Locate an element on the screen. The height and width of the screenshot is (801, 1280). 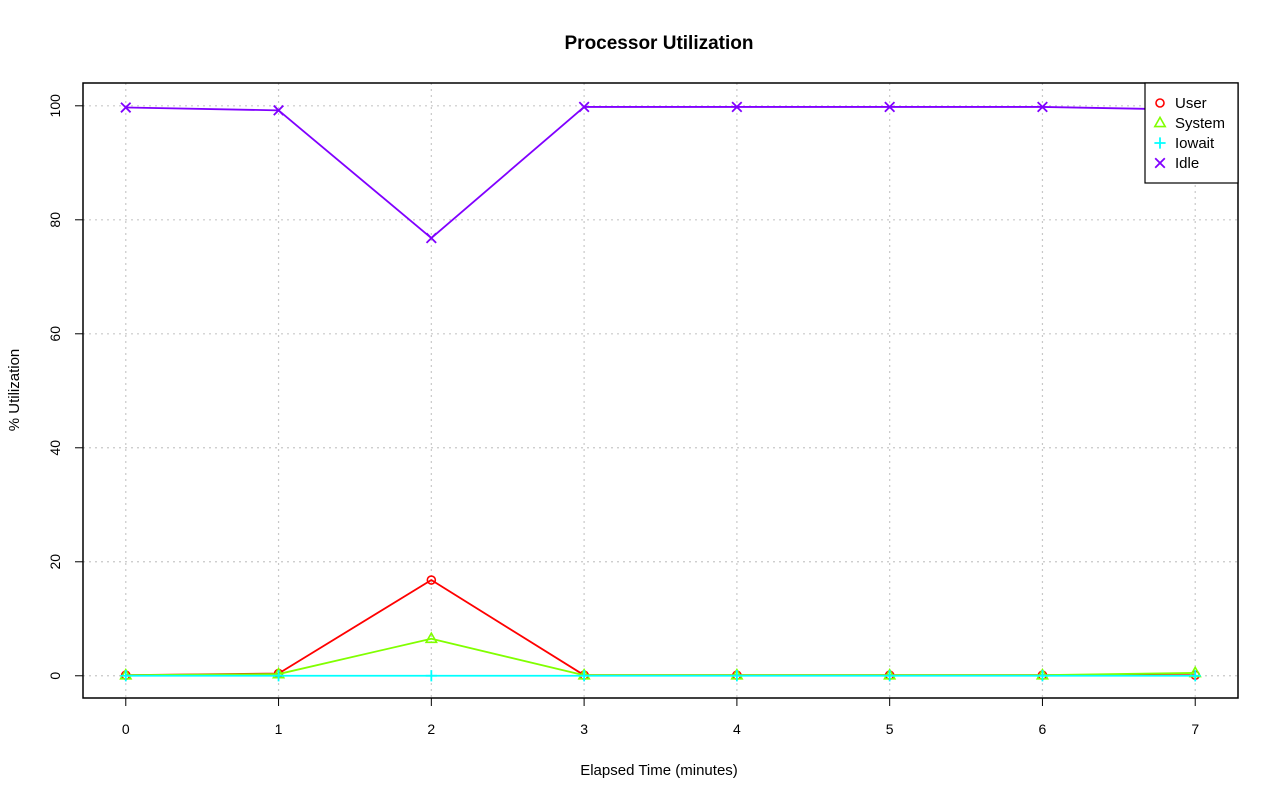
y-axis-label: % Utilization is located at coordinates (14, 390).